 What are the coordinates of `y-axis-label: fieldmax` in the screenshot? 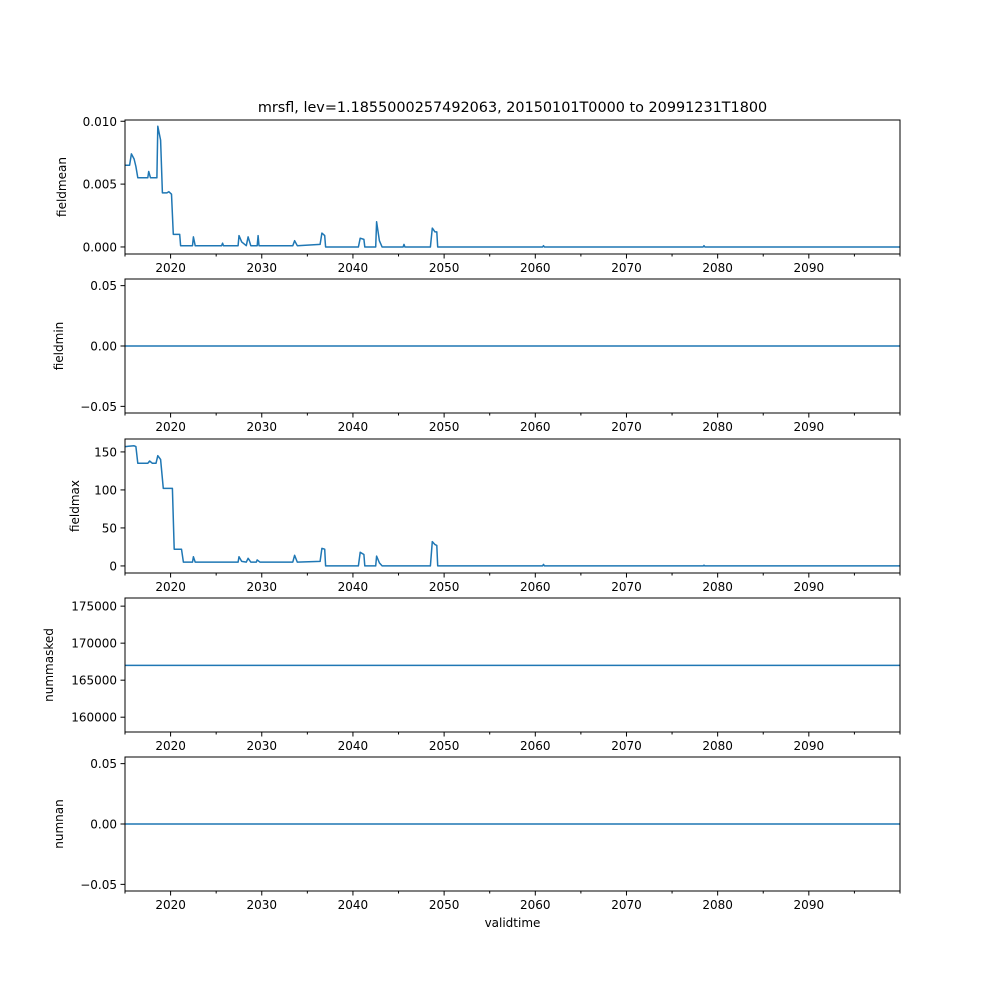 It's located at (75, 506).